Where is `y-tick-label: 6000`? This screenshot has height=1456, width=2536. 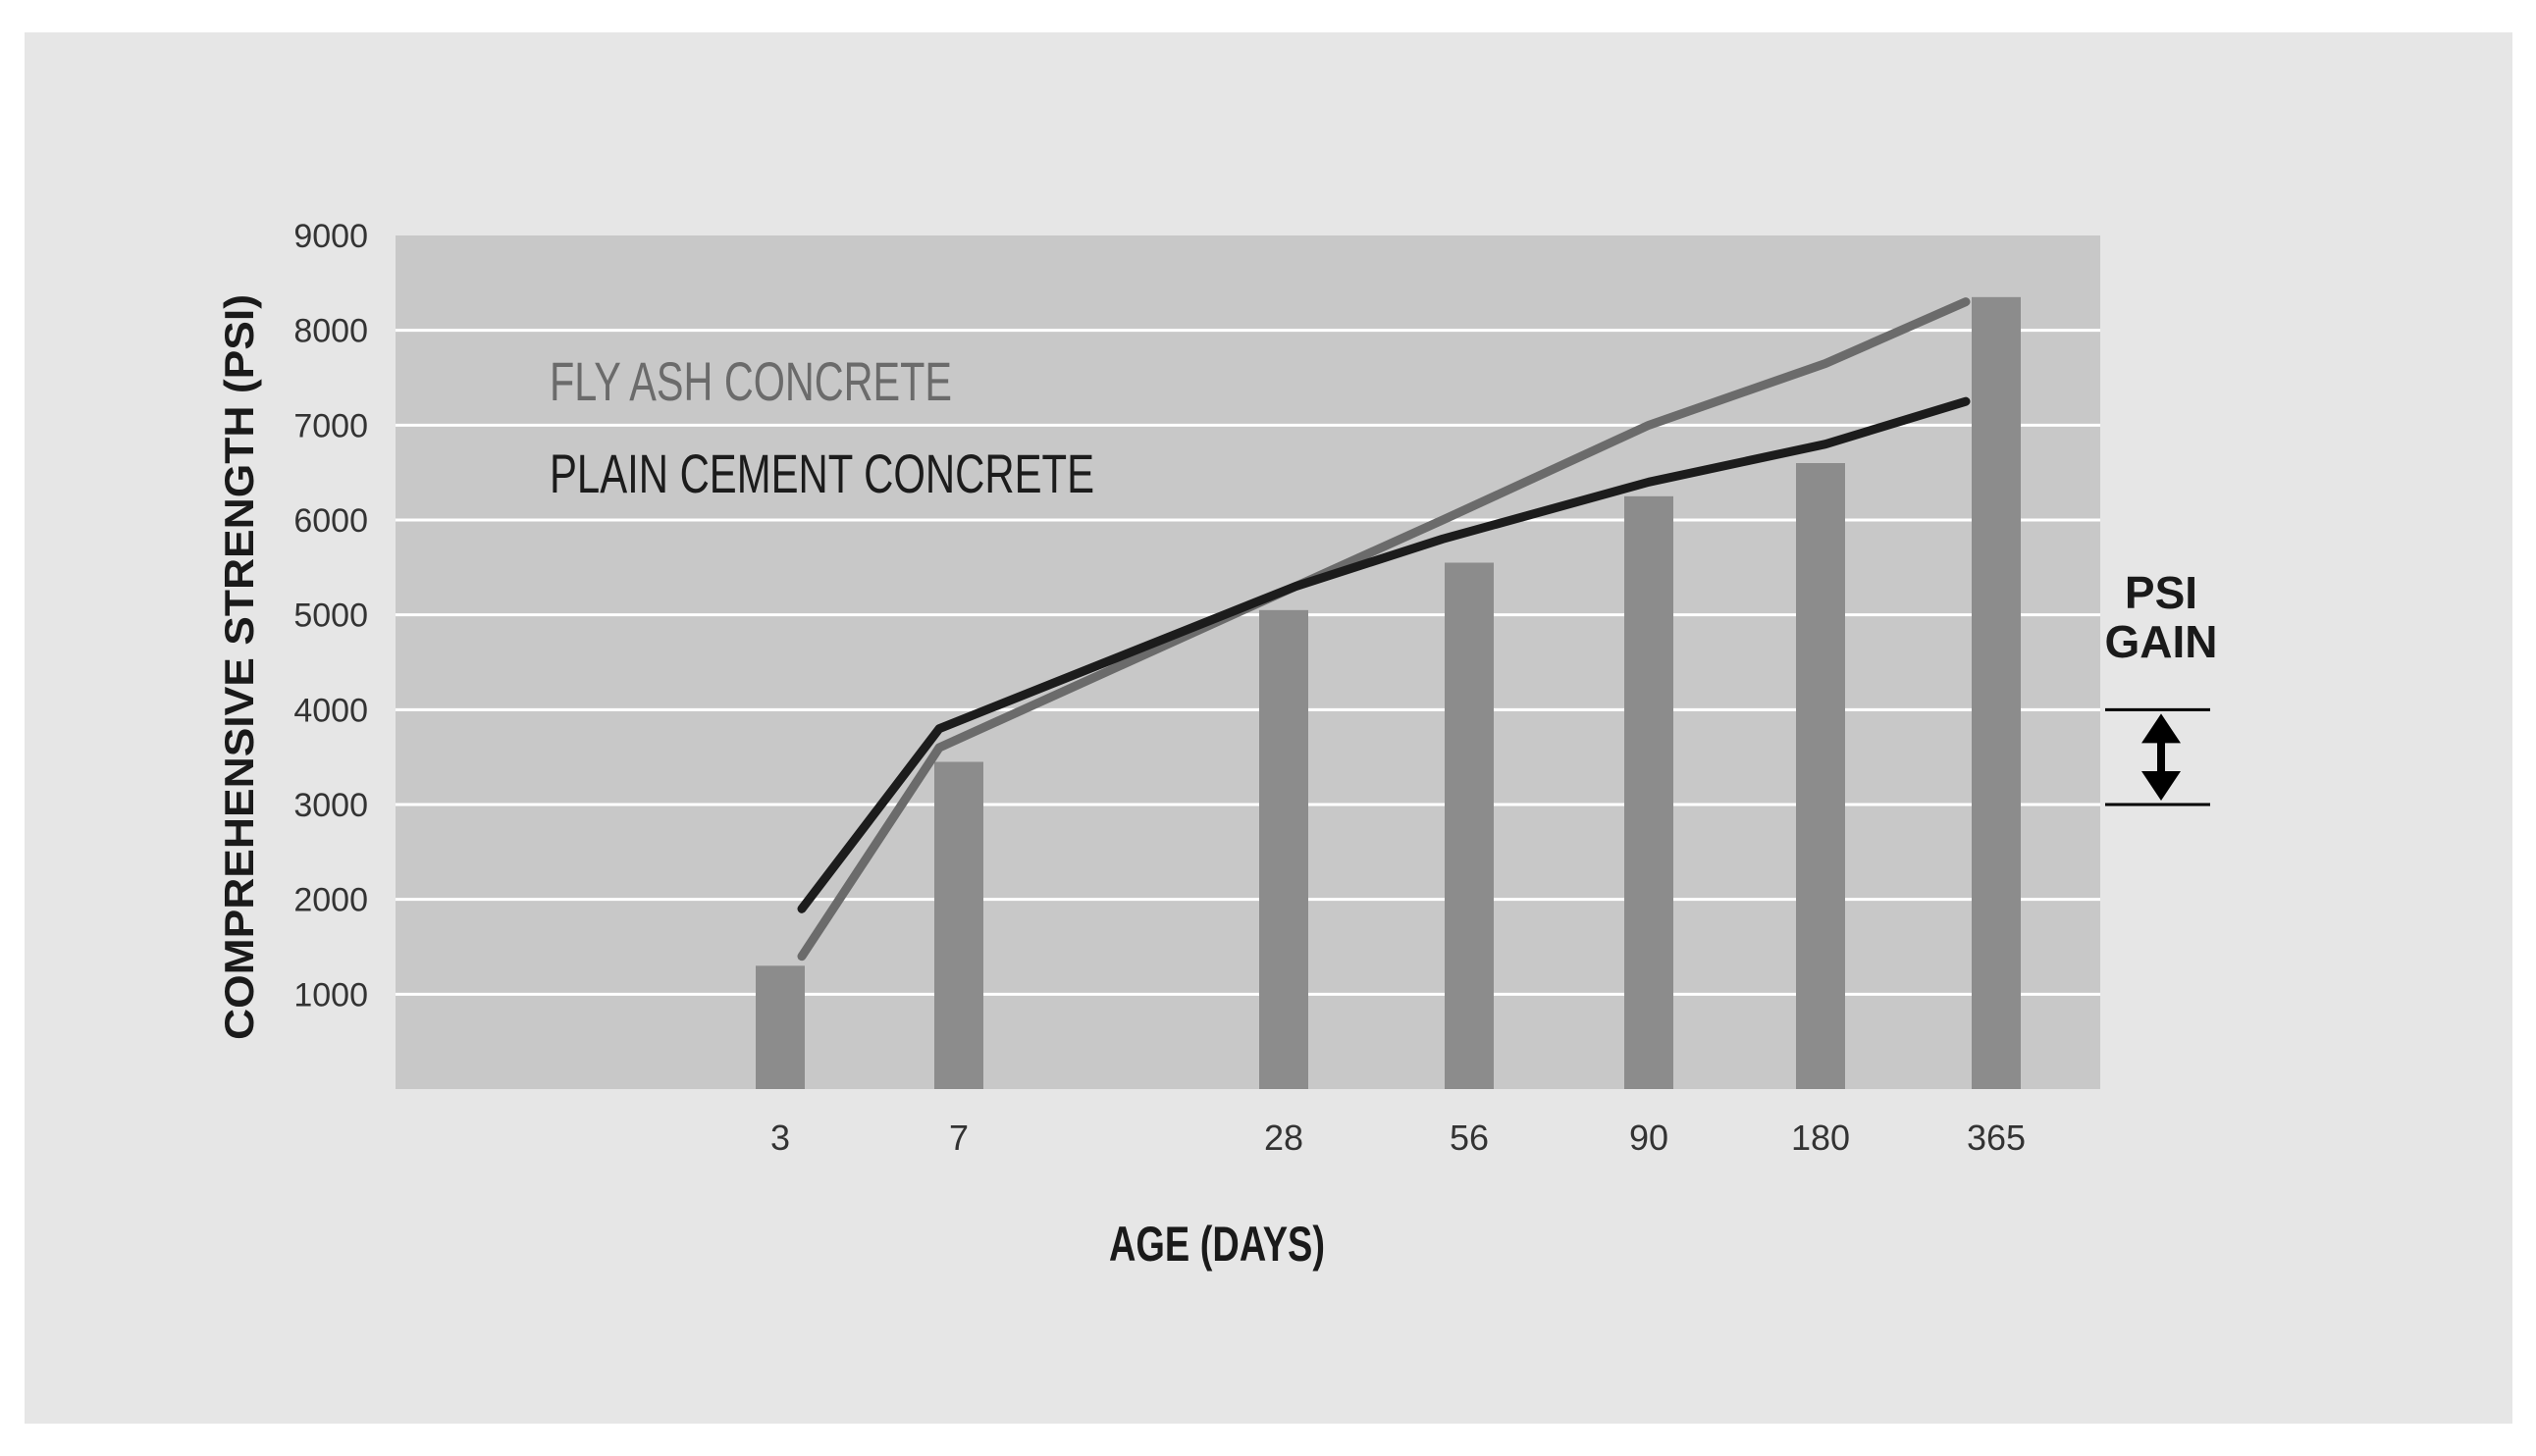 y-tick-label: 6000 is located at coordinates (331, 521).